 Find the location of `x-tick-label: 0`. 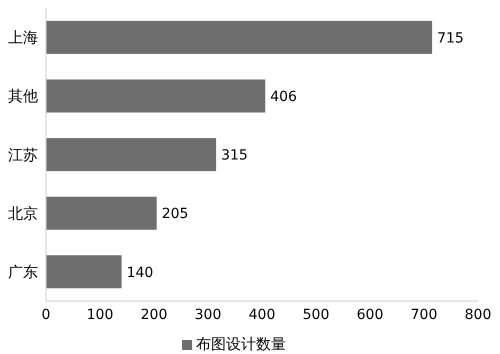

x-tick-label: 0 is located at coordinates (46, 314).